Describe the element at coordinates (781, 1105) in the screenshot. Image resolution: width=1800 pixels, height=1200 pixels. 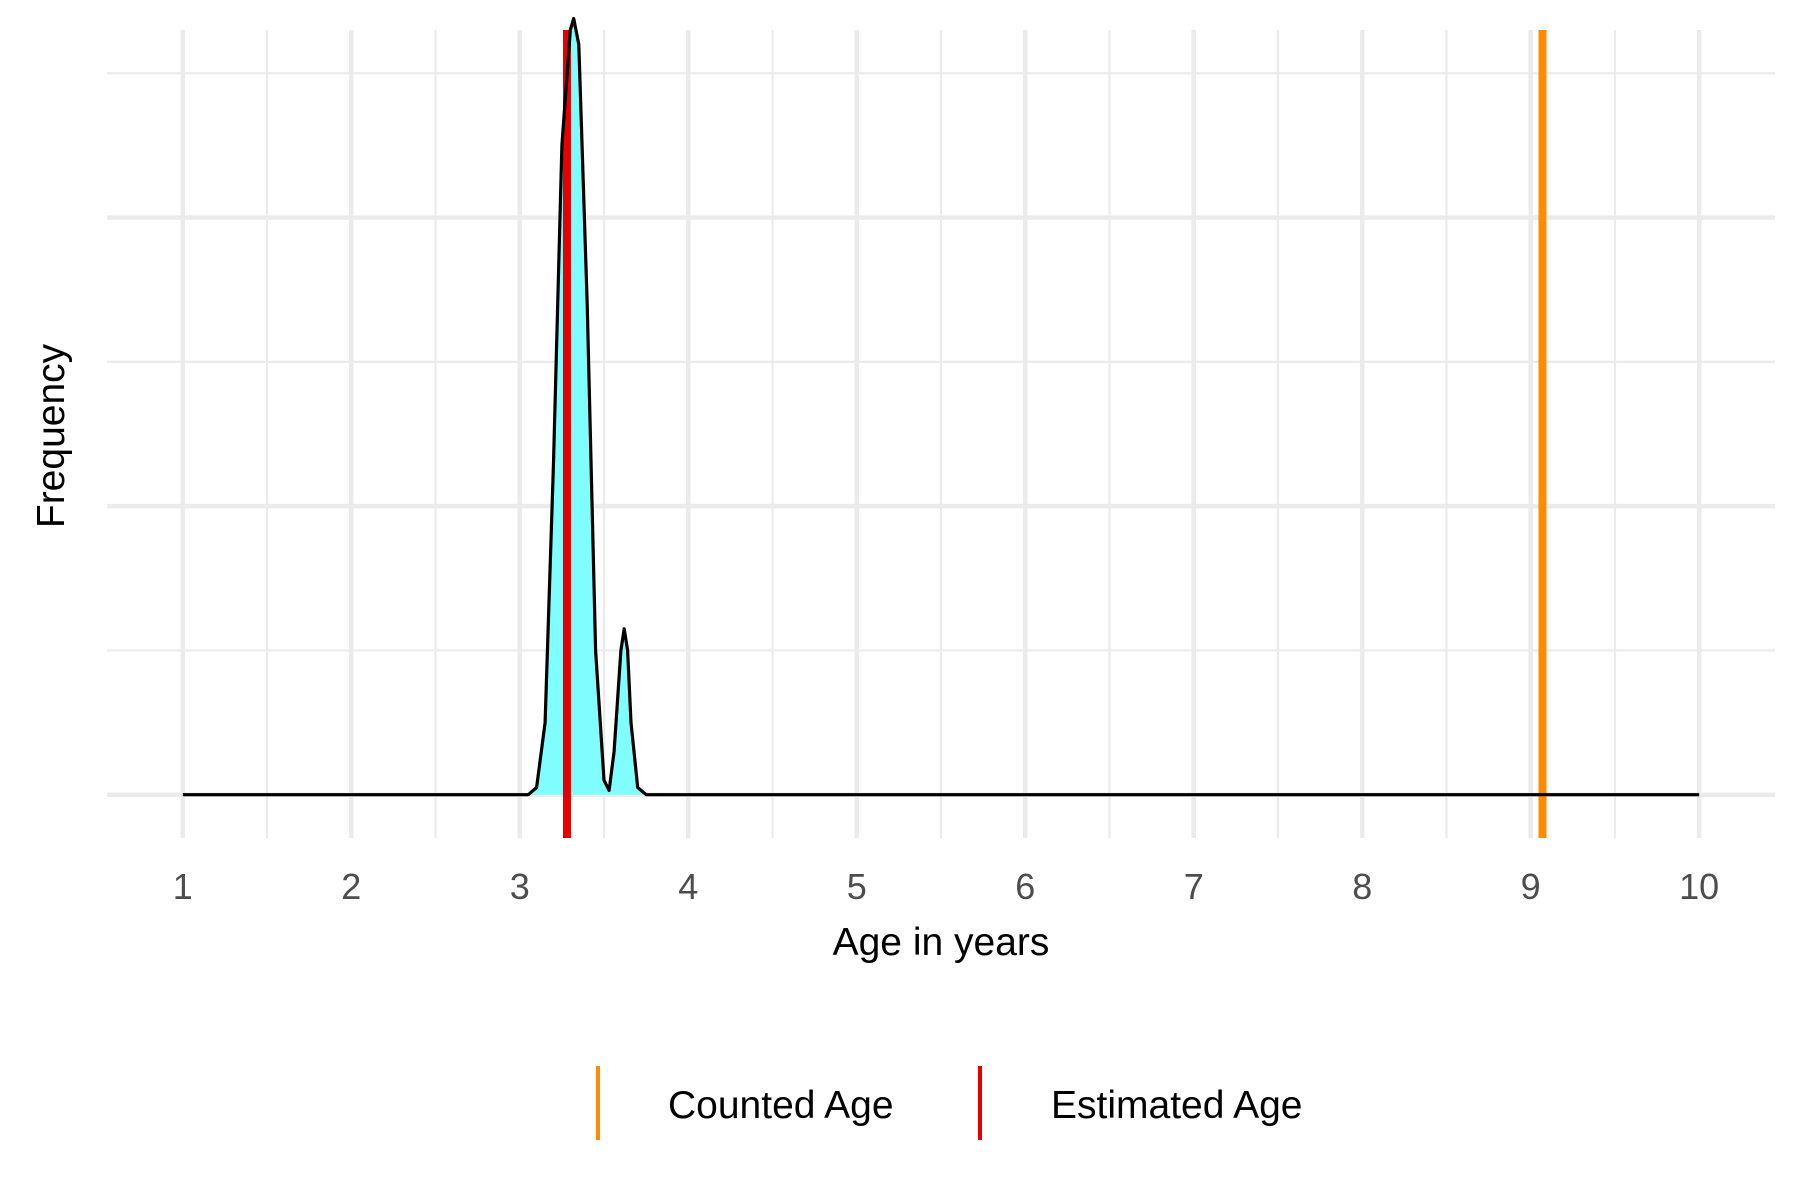
I see `legend-label-counted-age: Counted Age` at that location.